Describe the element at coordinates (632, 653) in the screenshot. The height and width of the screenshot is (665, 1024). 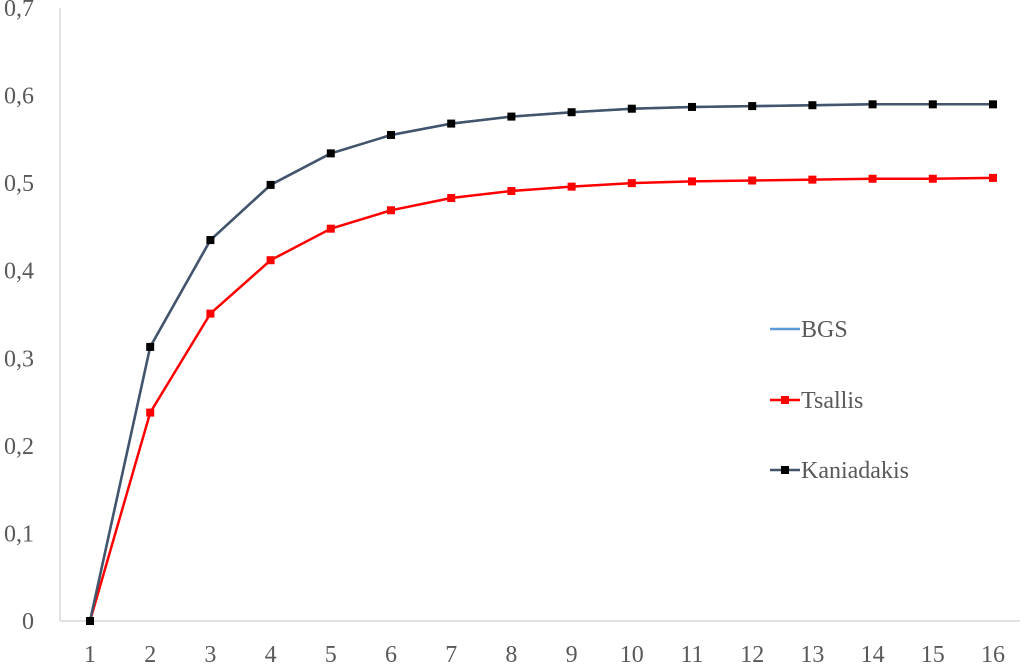
I see `x-tick-label: 10` at that location.